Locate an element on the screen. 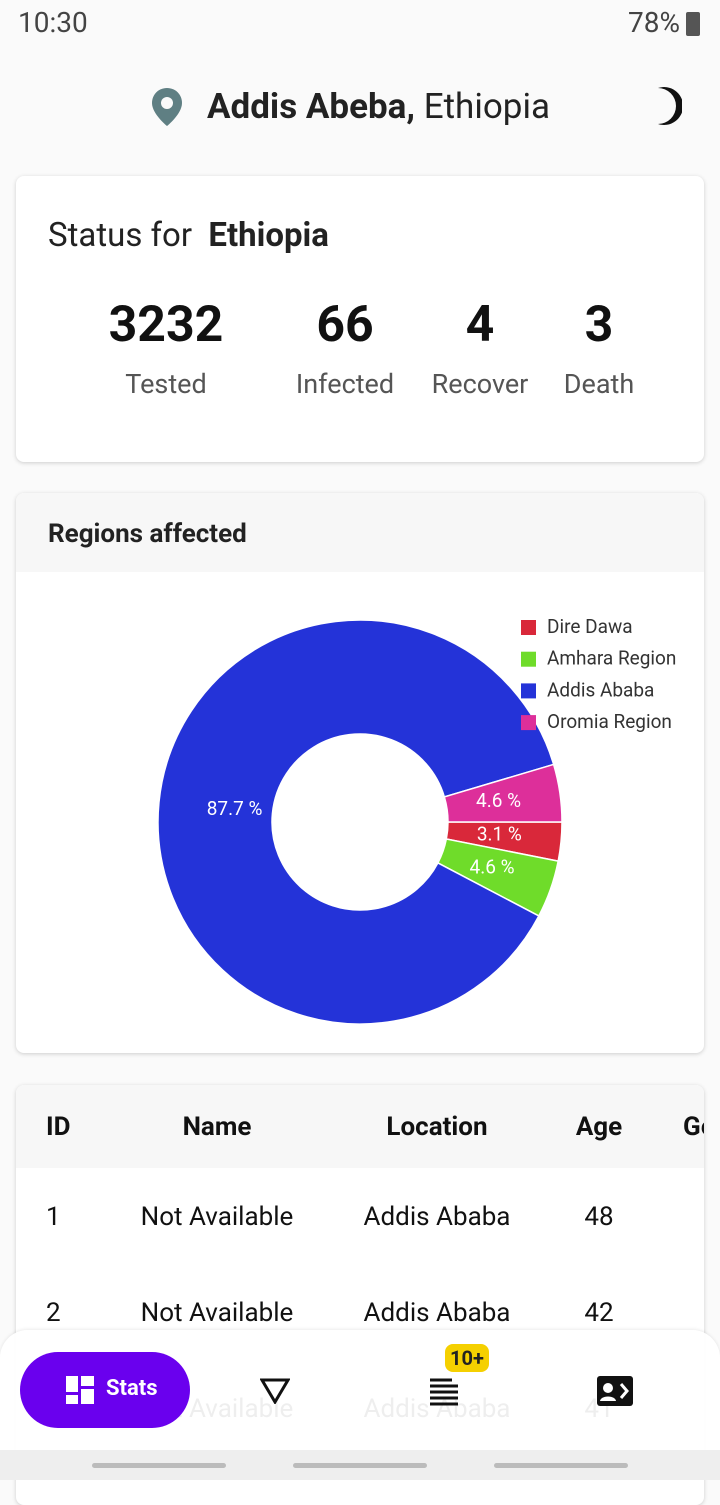 This screenshot has height=1505, width=720. stat-label: Recover is located at coordinates (480, 384).